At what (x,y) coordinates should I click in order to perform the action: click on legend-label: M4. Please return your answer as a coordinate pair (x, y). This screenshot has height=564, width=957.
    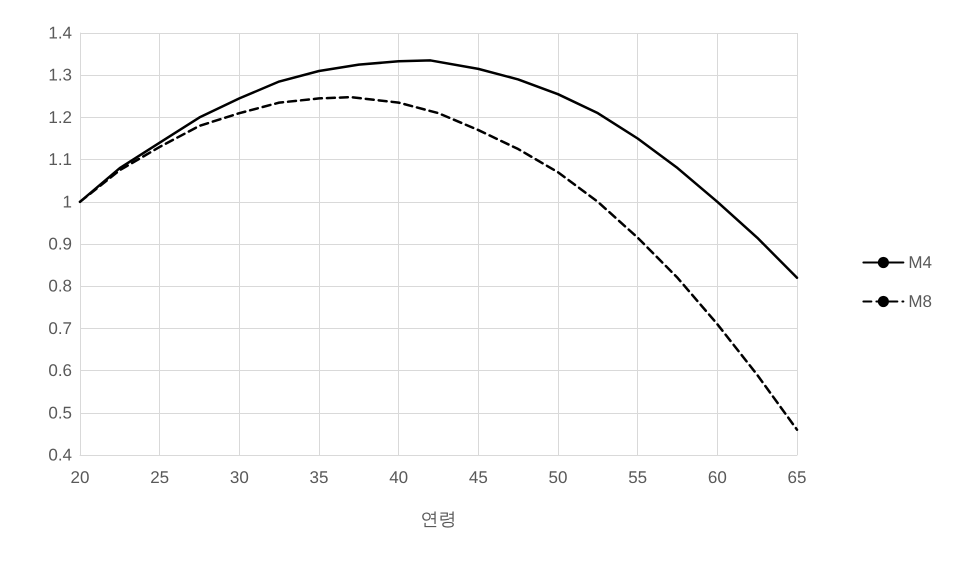
    Looking at the image, I should click on (920, 262).